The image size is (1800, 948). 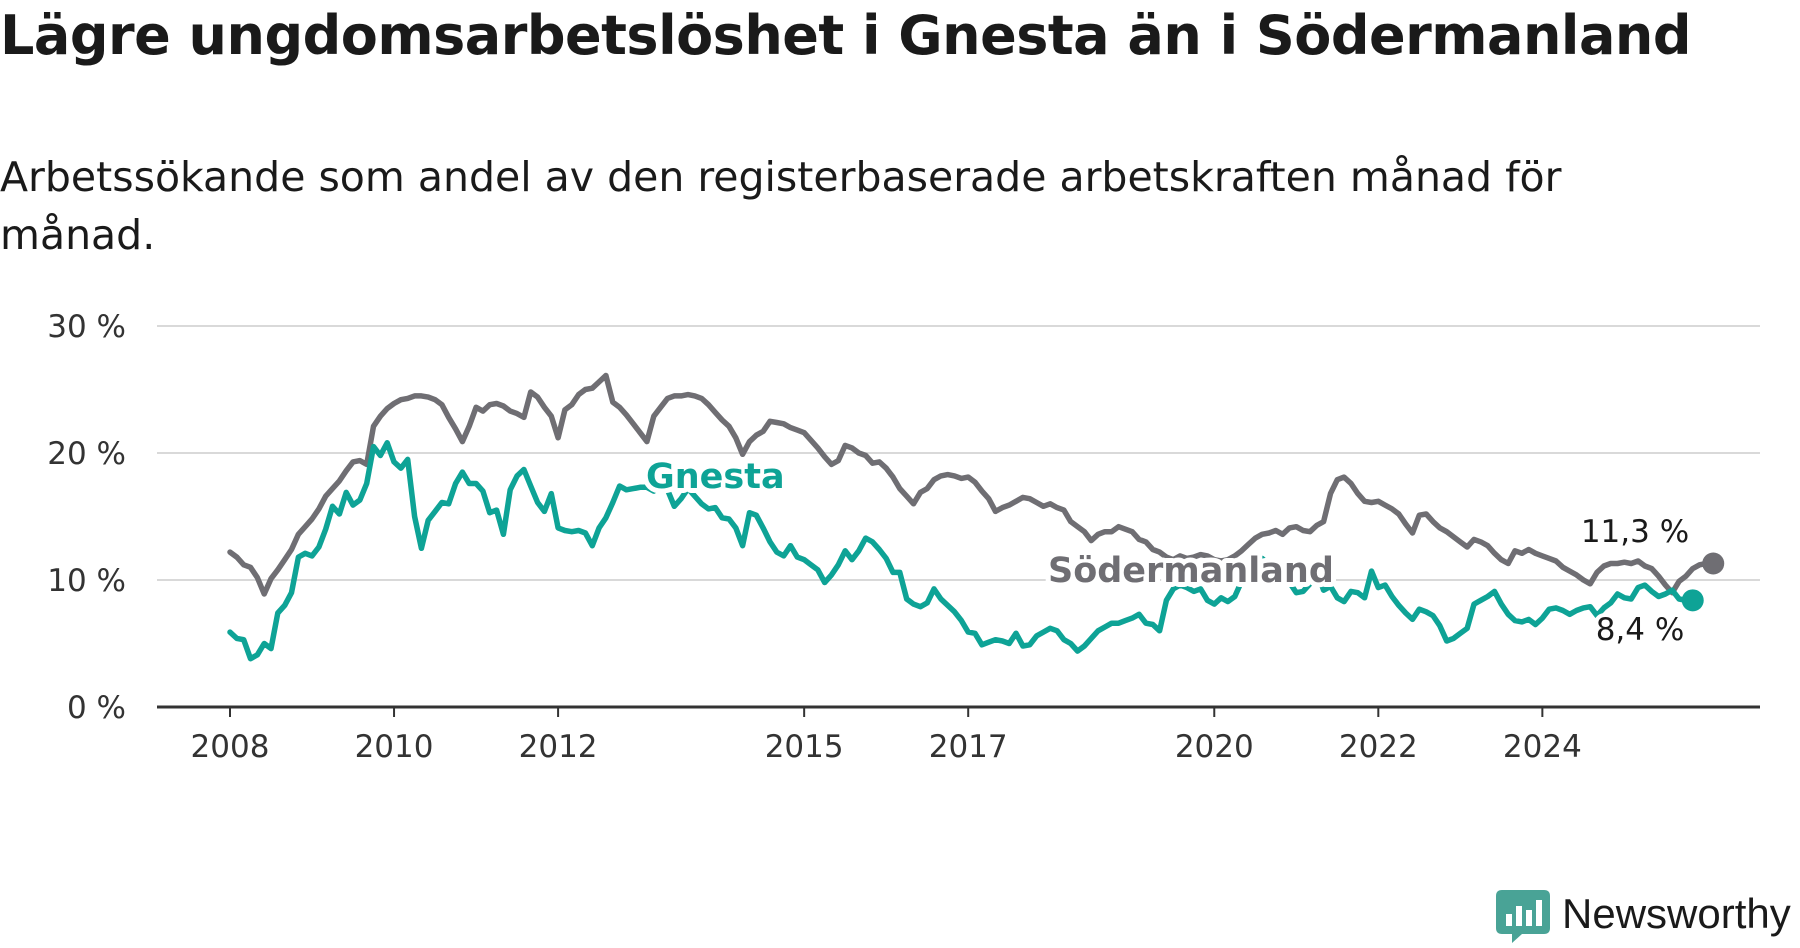 What do you see at coordinates (715, 477) in the screenshot?
I see `series-name-label: Gnesta` at bounding box center [715, 477].